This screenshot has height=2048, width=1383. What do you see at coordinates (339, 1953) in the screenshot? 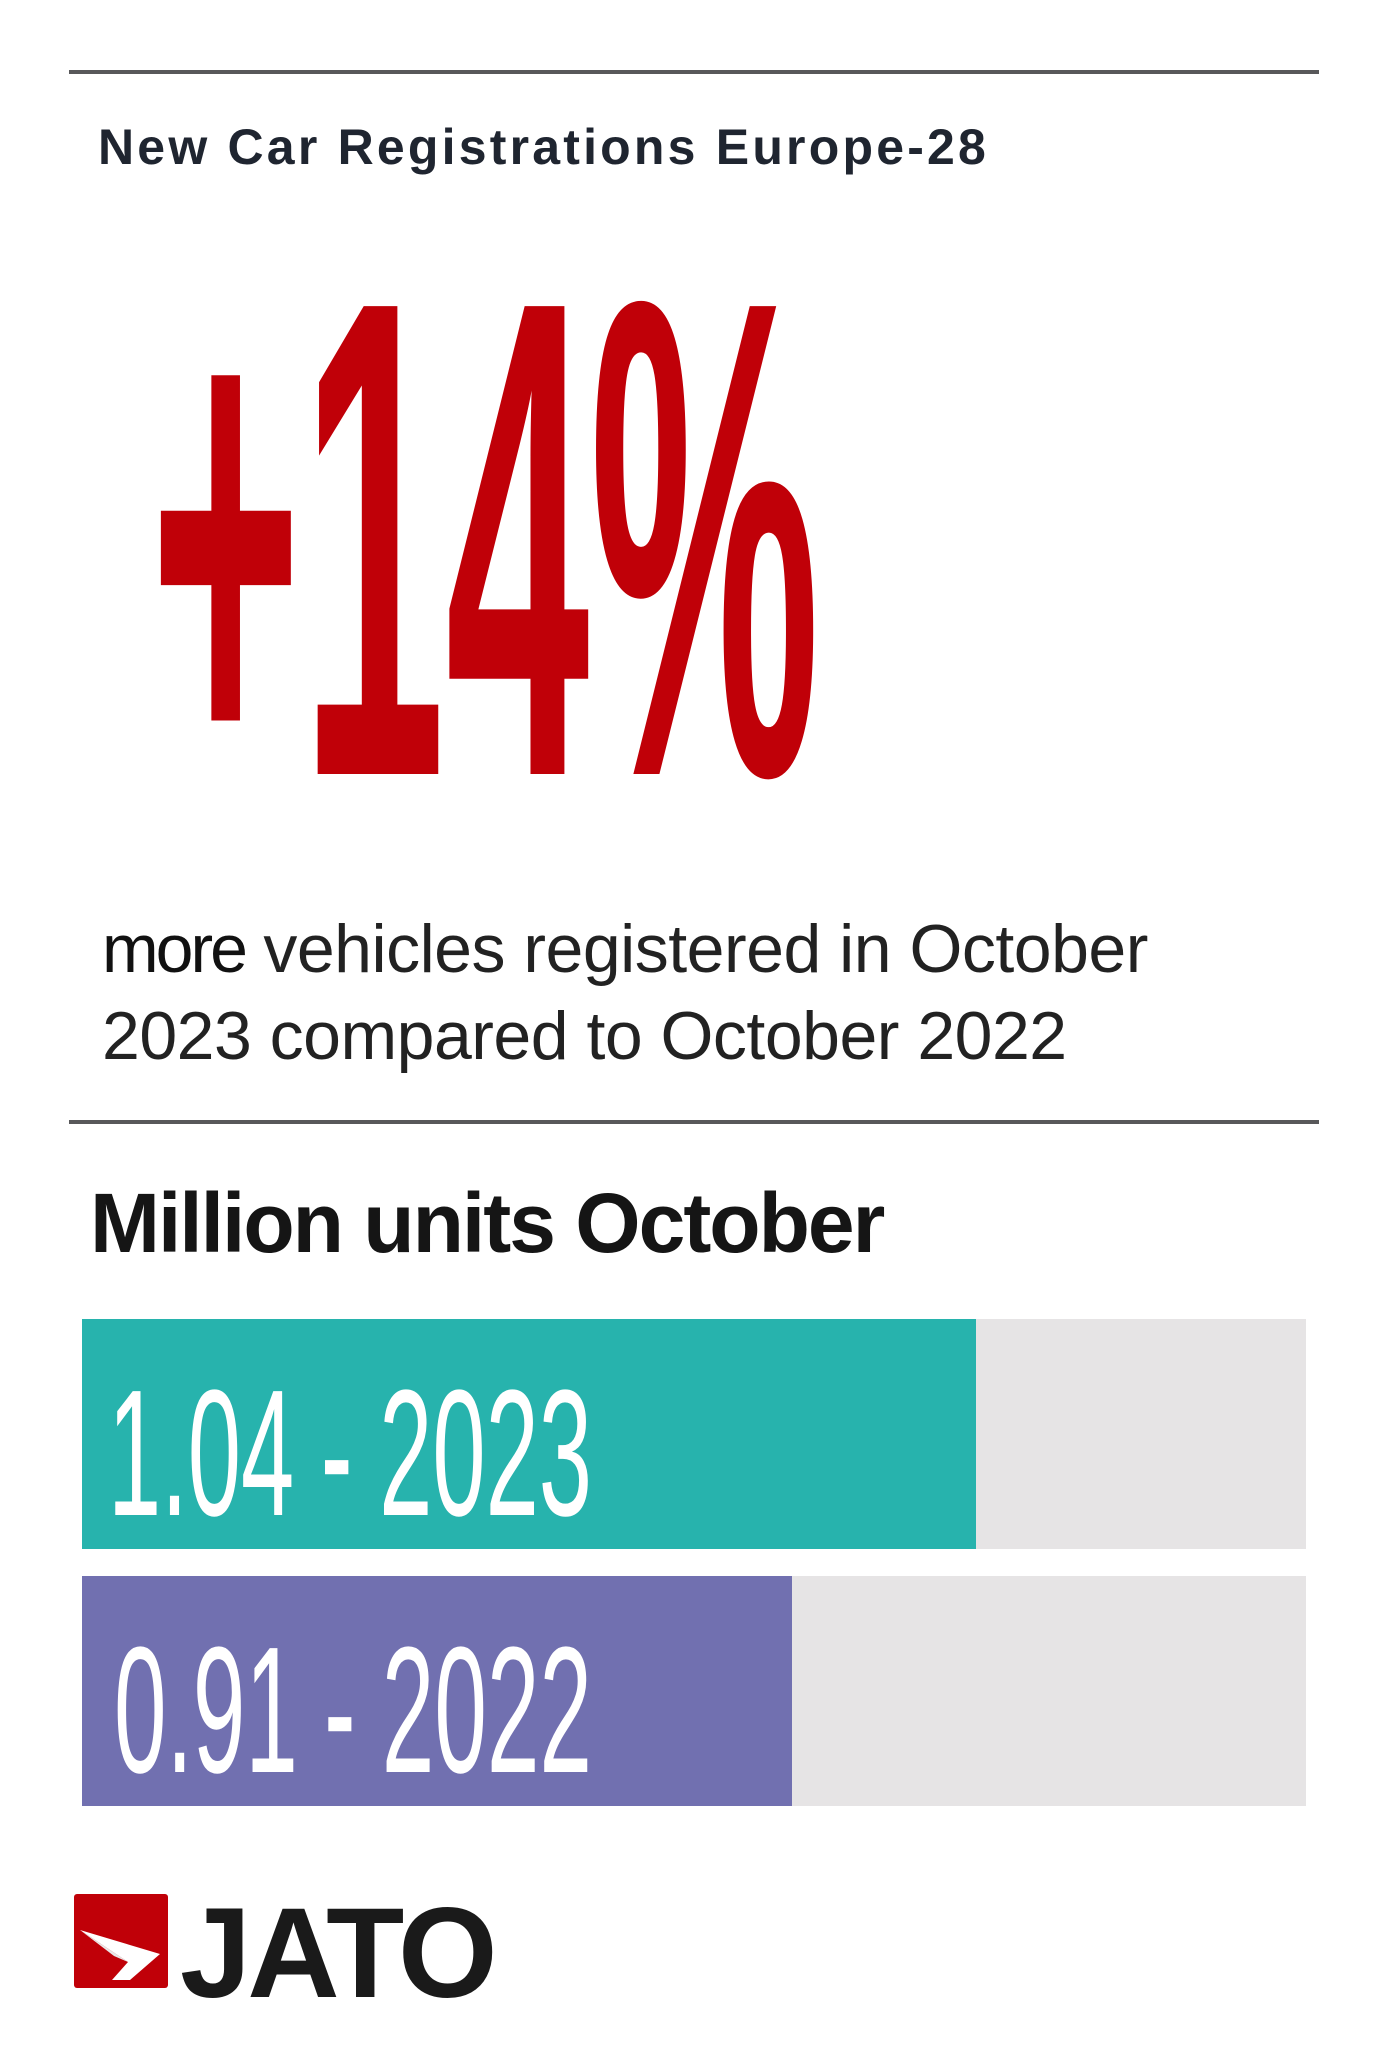
I see `jato-logo-text: JATO` at bounding box center [339, 1953].